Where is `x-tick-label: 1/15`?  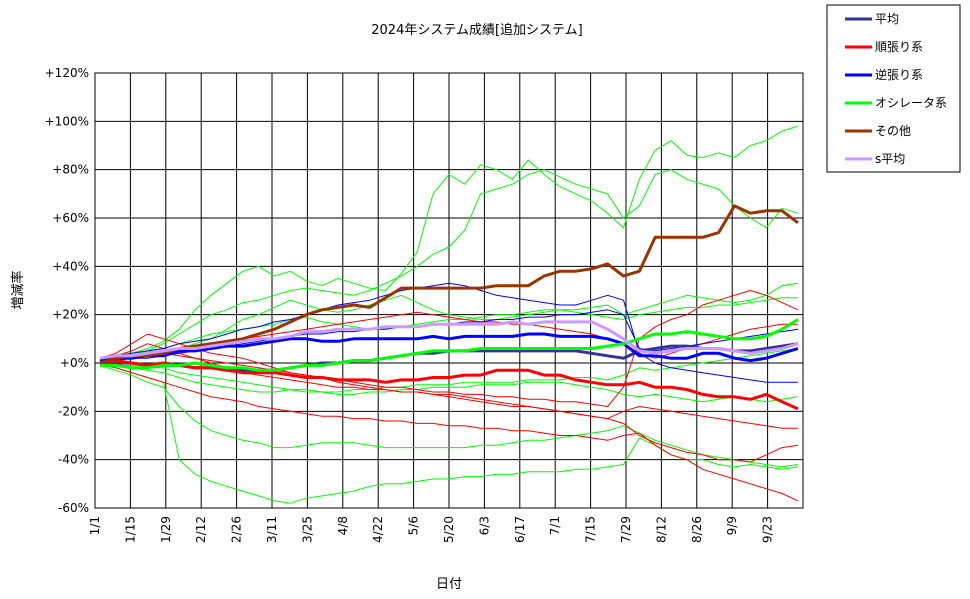
x-tick-label: 1/15 is located at coordinates (130, 529).